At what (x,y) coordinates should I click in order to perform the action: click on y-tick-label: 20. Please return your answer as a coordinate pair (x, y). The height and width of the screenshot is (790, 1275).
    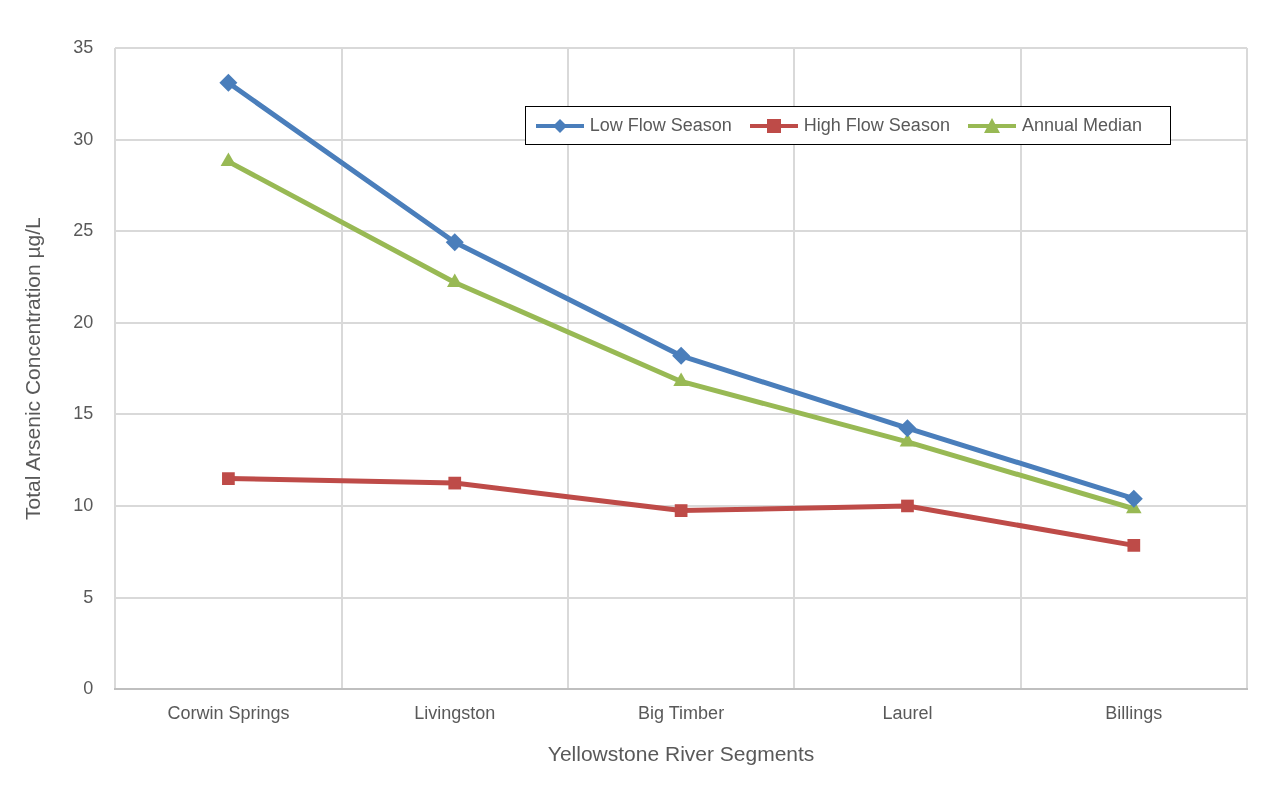
    Looking at the image, I should click on (83, 321).